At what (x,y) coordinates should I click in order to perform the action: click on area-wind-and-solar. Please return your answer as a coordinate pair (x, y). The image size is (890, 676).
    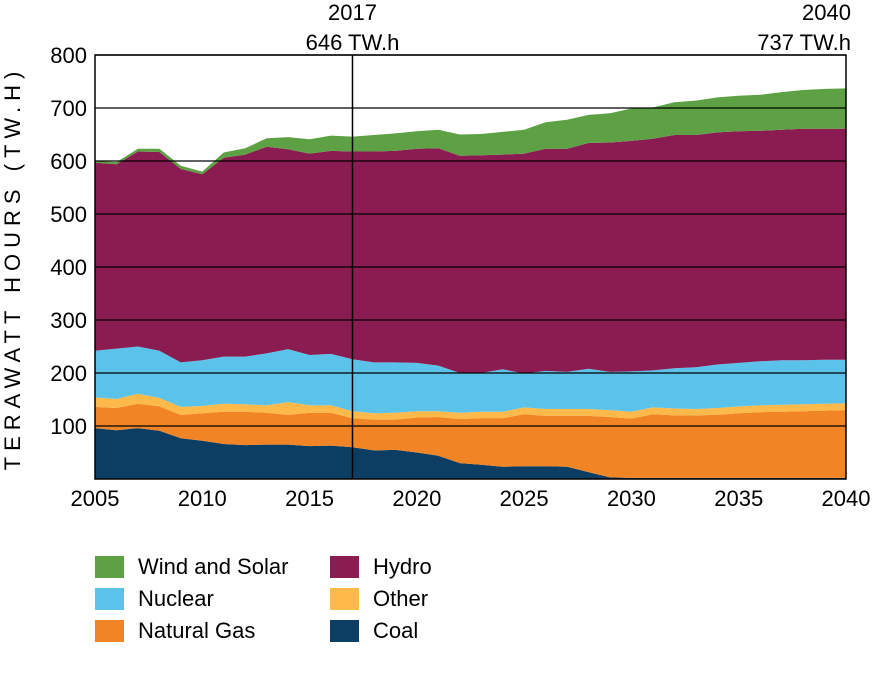
    Looking at the image, I should click on (470, 131).